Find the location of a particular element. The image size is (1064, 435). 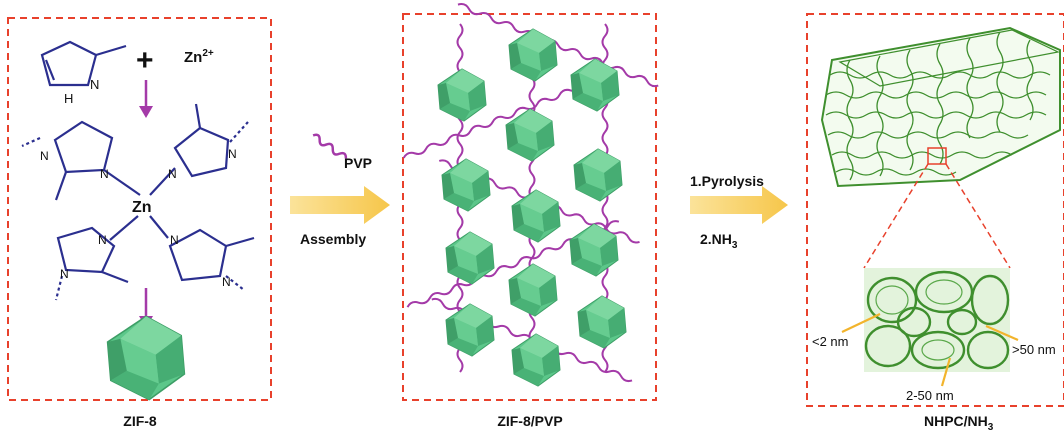

mesopore-label: 2-50 nm is located at coordinates (930, 395).